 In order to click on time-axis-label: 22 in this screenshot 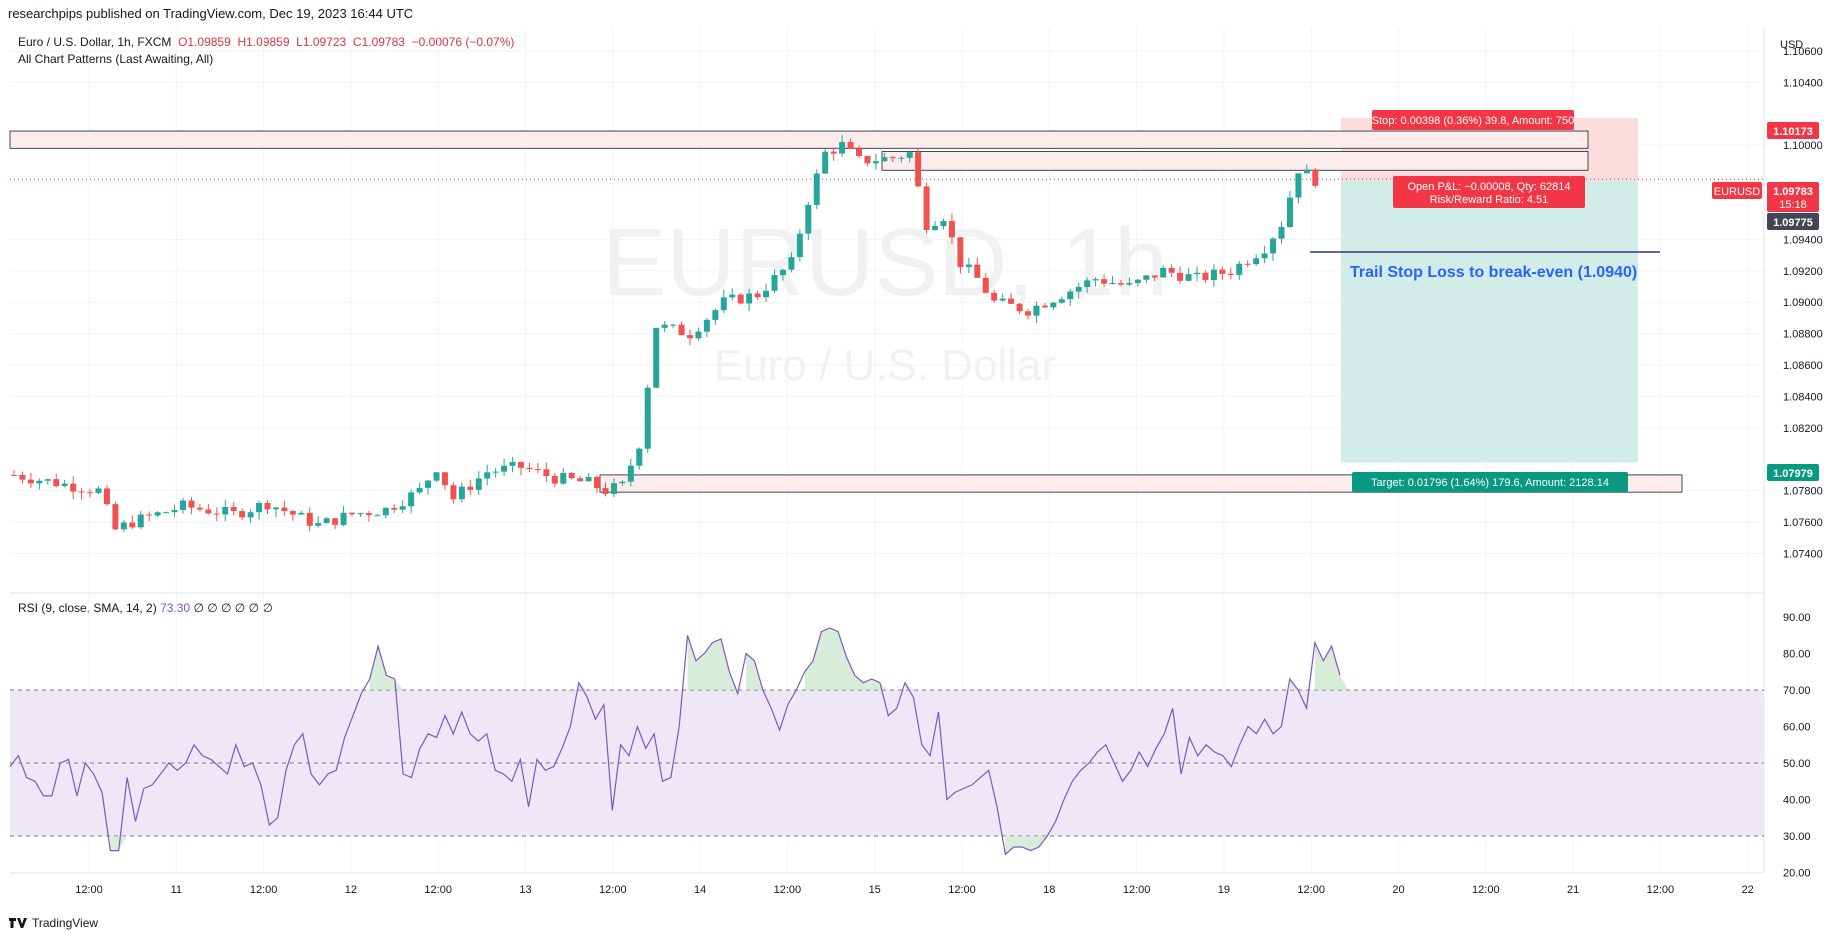, I will do `click(1748, 890)`.